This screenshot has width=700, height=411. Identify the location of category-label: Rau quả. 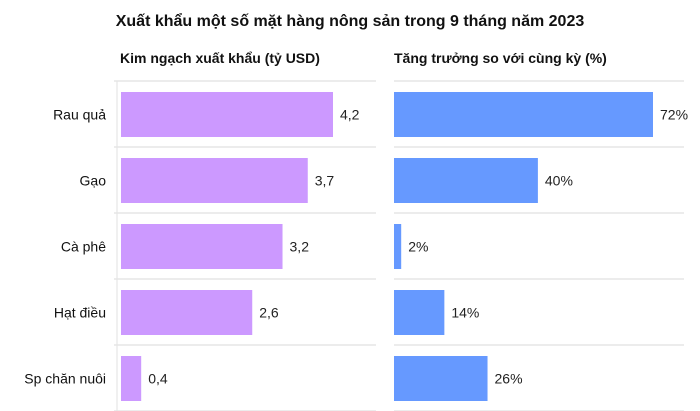
(79, 115).